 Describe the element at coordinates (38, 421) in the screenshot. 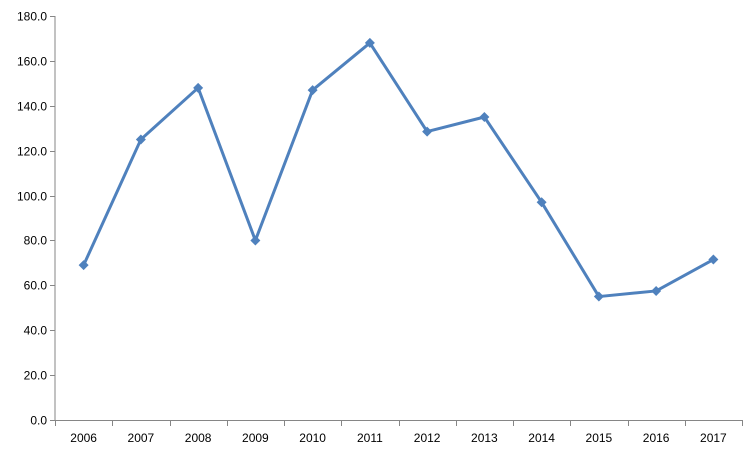

I see `y-tick-label: 0.0` at that location.